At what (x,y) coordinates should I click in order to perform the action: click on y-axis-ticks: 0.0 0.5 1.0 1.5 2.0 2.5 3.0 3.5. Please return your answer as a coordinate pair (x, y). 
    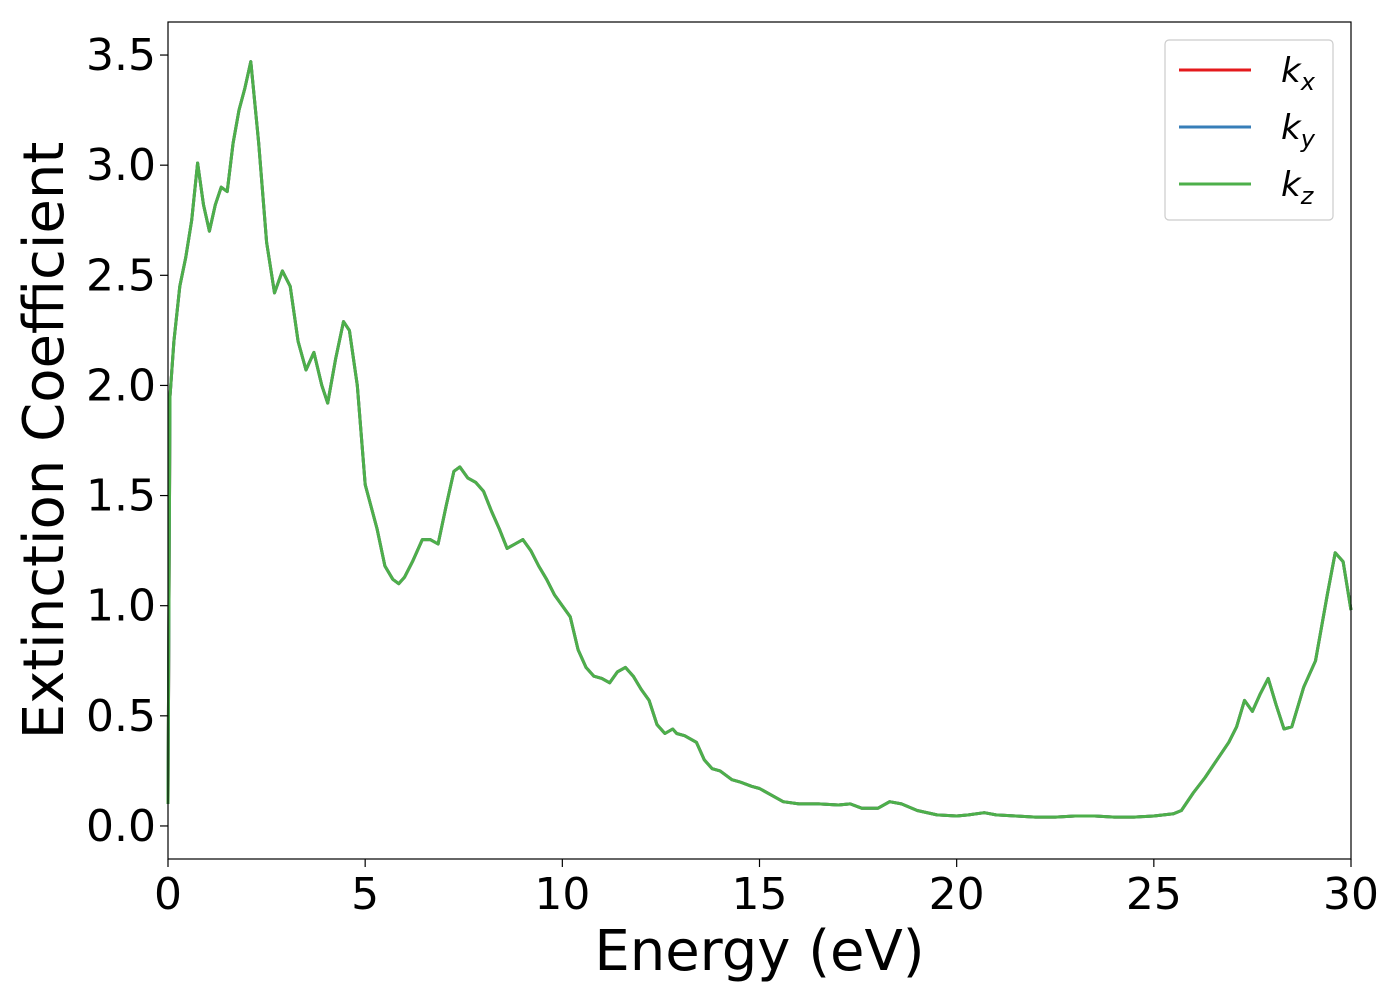
    Looking at the image, I should click on (127, 441).